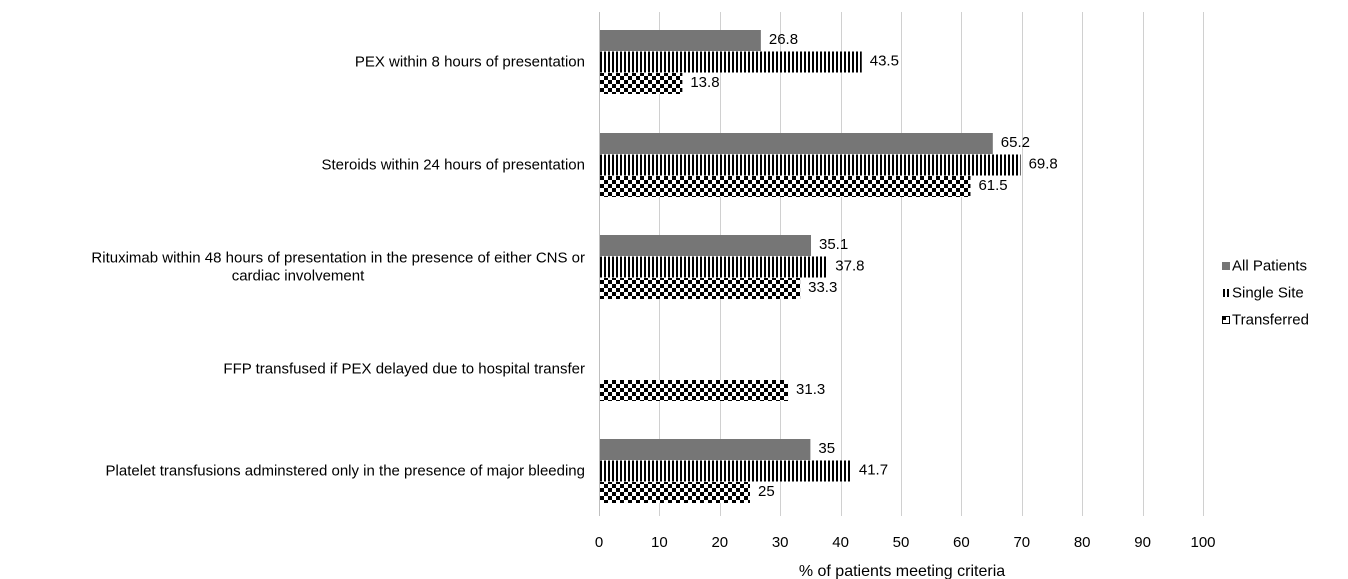  Describe the element at coordinates (833, 244) in the screenshot. I see `data-label: 35.1` at that location.